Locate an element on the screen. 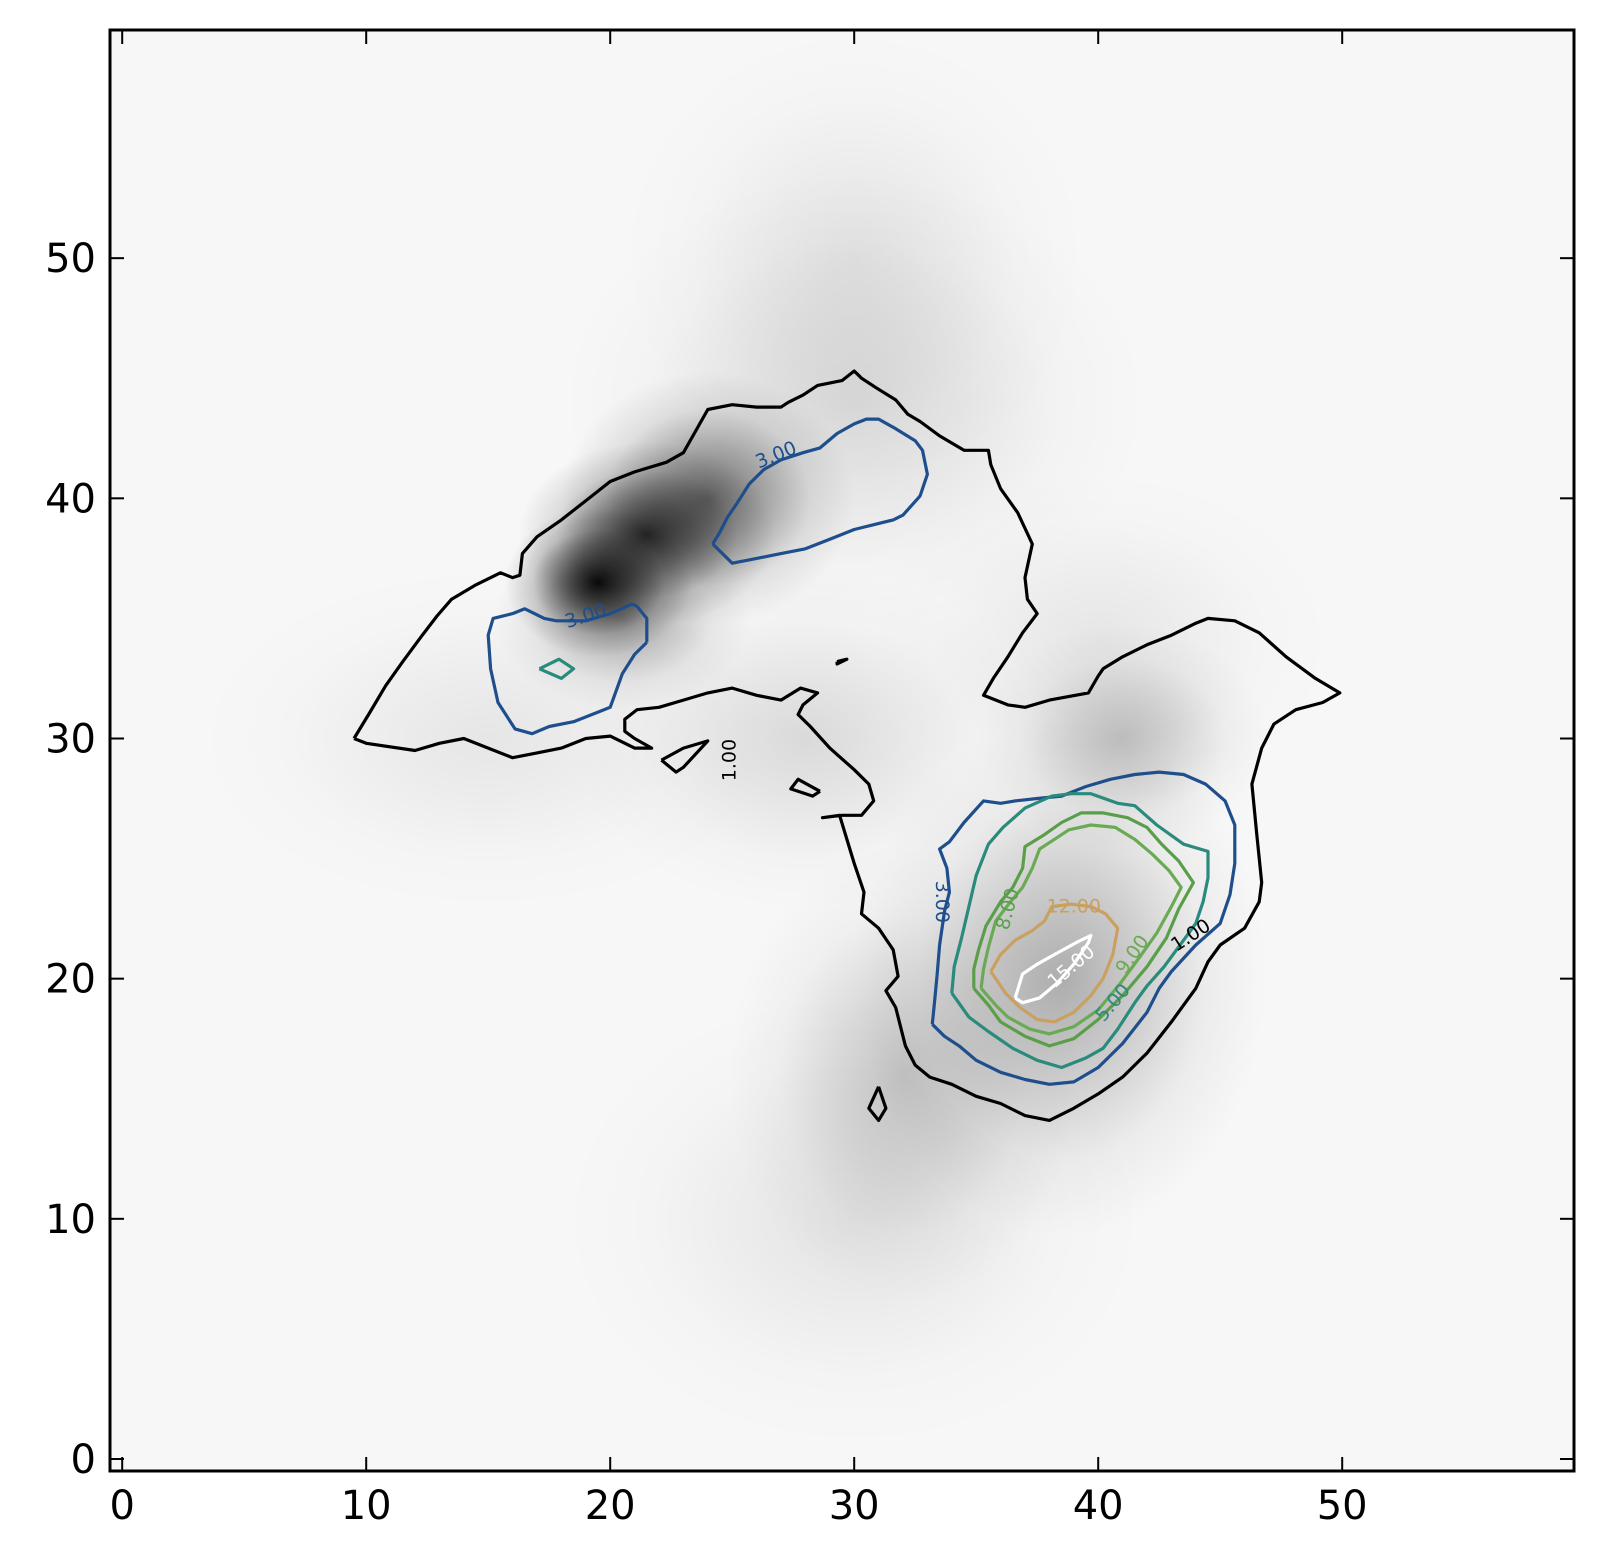  y-tick-label: 0 is located at coordinates (83, 1460).